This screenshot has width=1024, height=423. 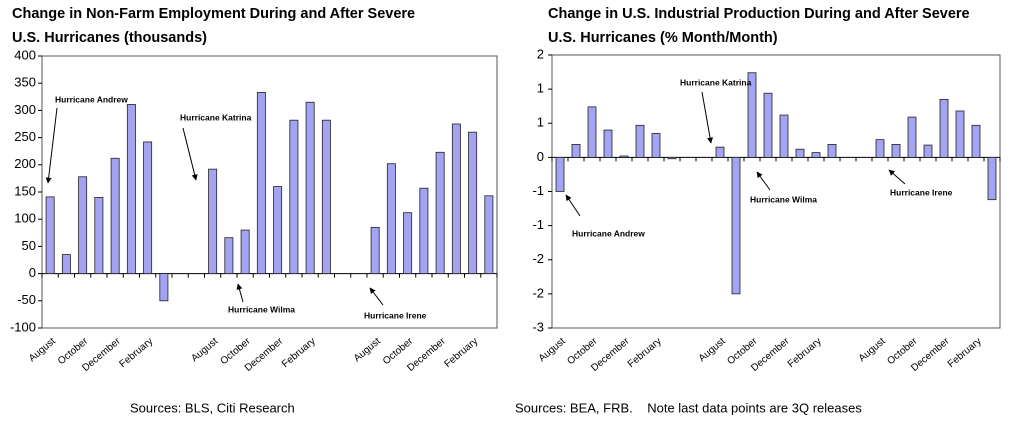 What do you see at coordinates (25, 54) in the screenshot?
I see `y-tick-label: 400` at bounding box center [25, 54].